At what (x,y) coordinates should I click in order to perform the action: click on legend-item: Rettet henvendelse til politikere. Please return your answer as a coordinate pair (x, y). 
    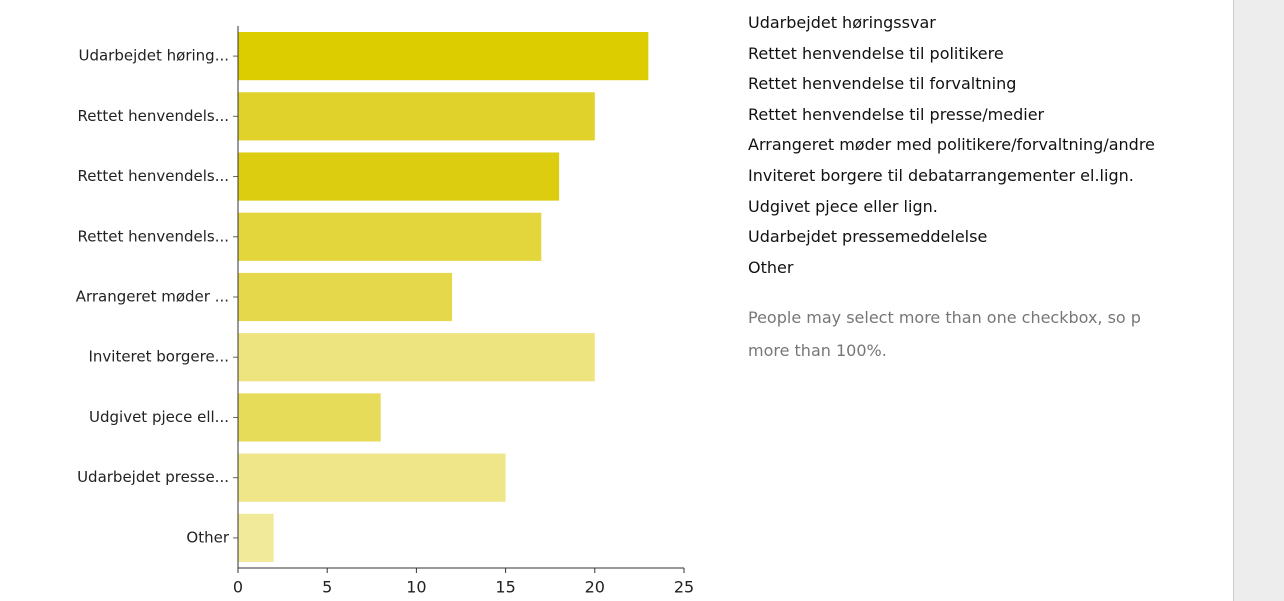
    Looking at the image, I should click on (876, 53).